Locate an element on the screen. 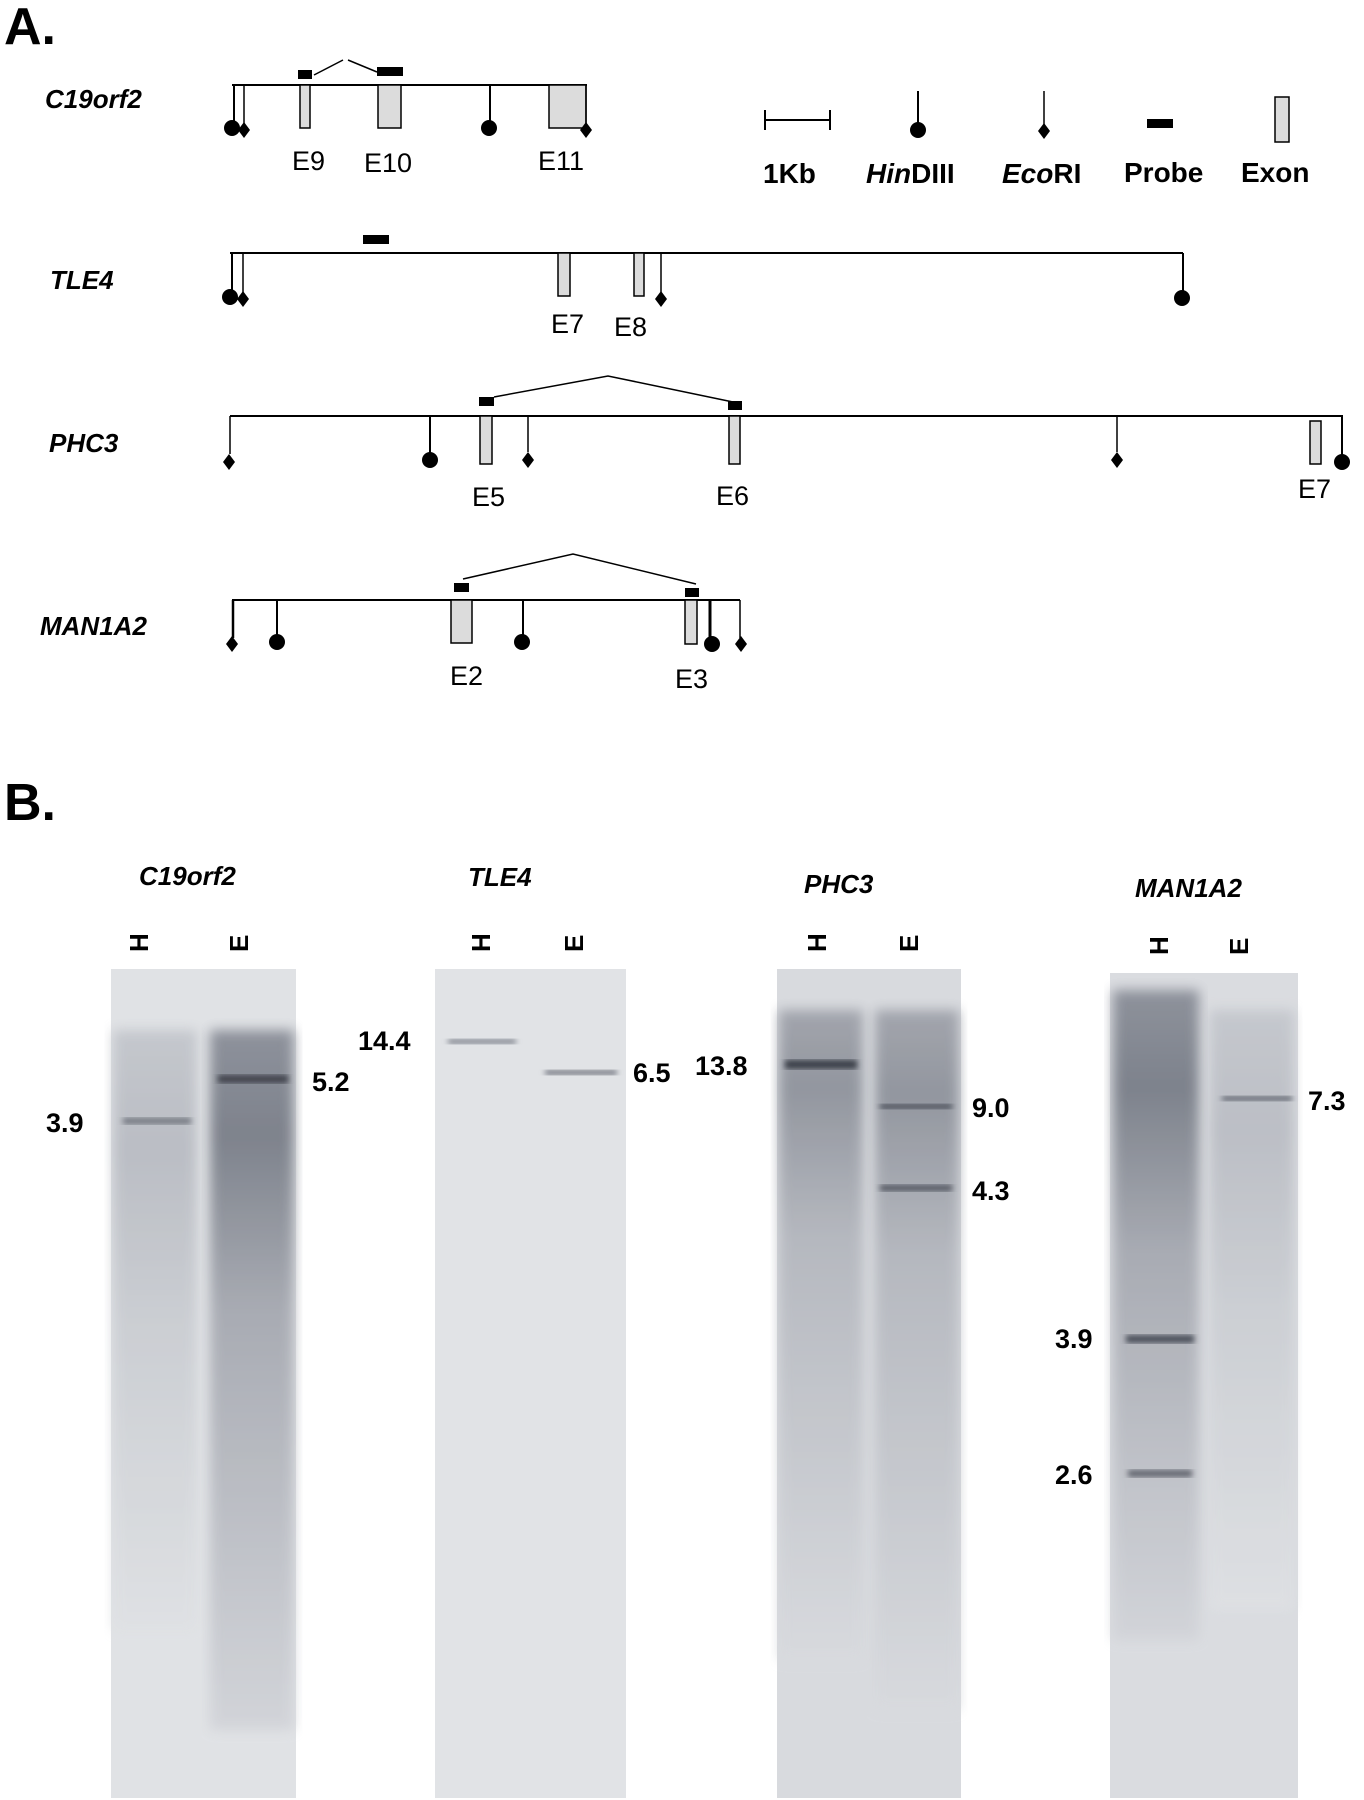 Image resolution: width=1364 pixels, height=1800 pixels. legend-hindiii-italic: Hin is located at coordinates (888, 173).